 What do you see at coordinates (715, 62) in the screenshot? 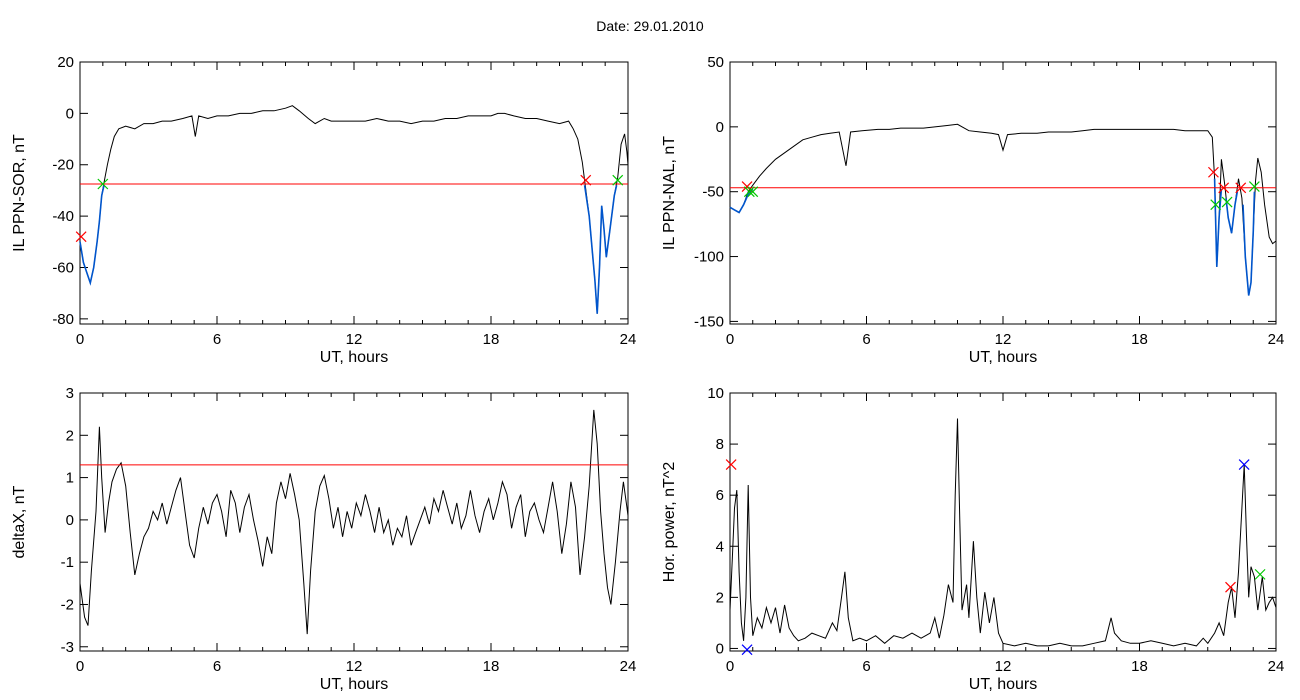
I see `y-tick-label: 50` at bounding box center [715, 62].